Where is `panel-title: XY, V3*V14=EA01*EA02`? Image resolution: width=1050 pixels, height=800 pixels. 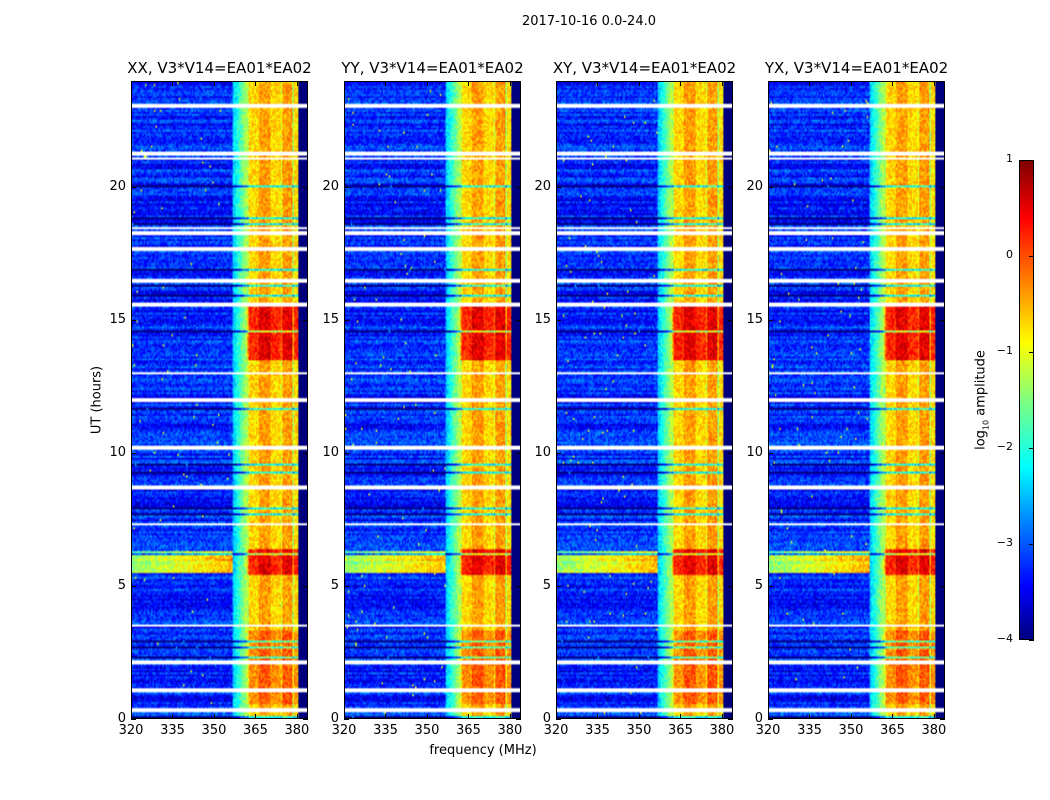
panel-title: XY, V3*V14=EA01*EA02 is located at coordinates (644, 68).